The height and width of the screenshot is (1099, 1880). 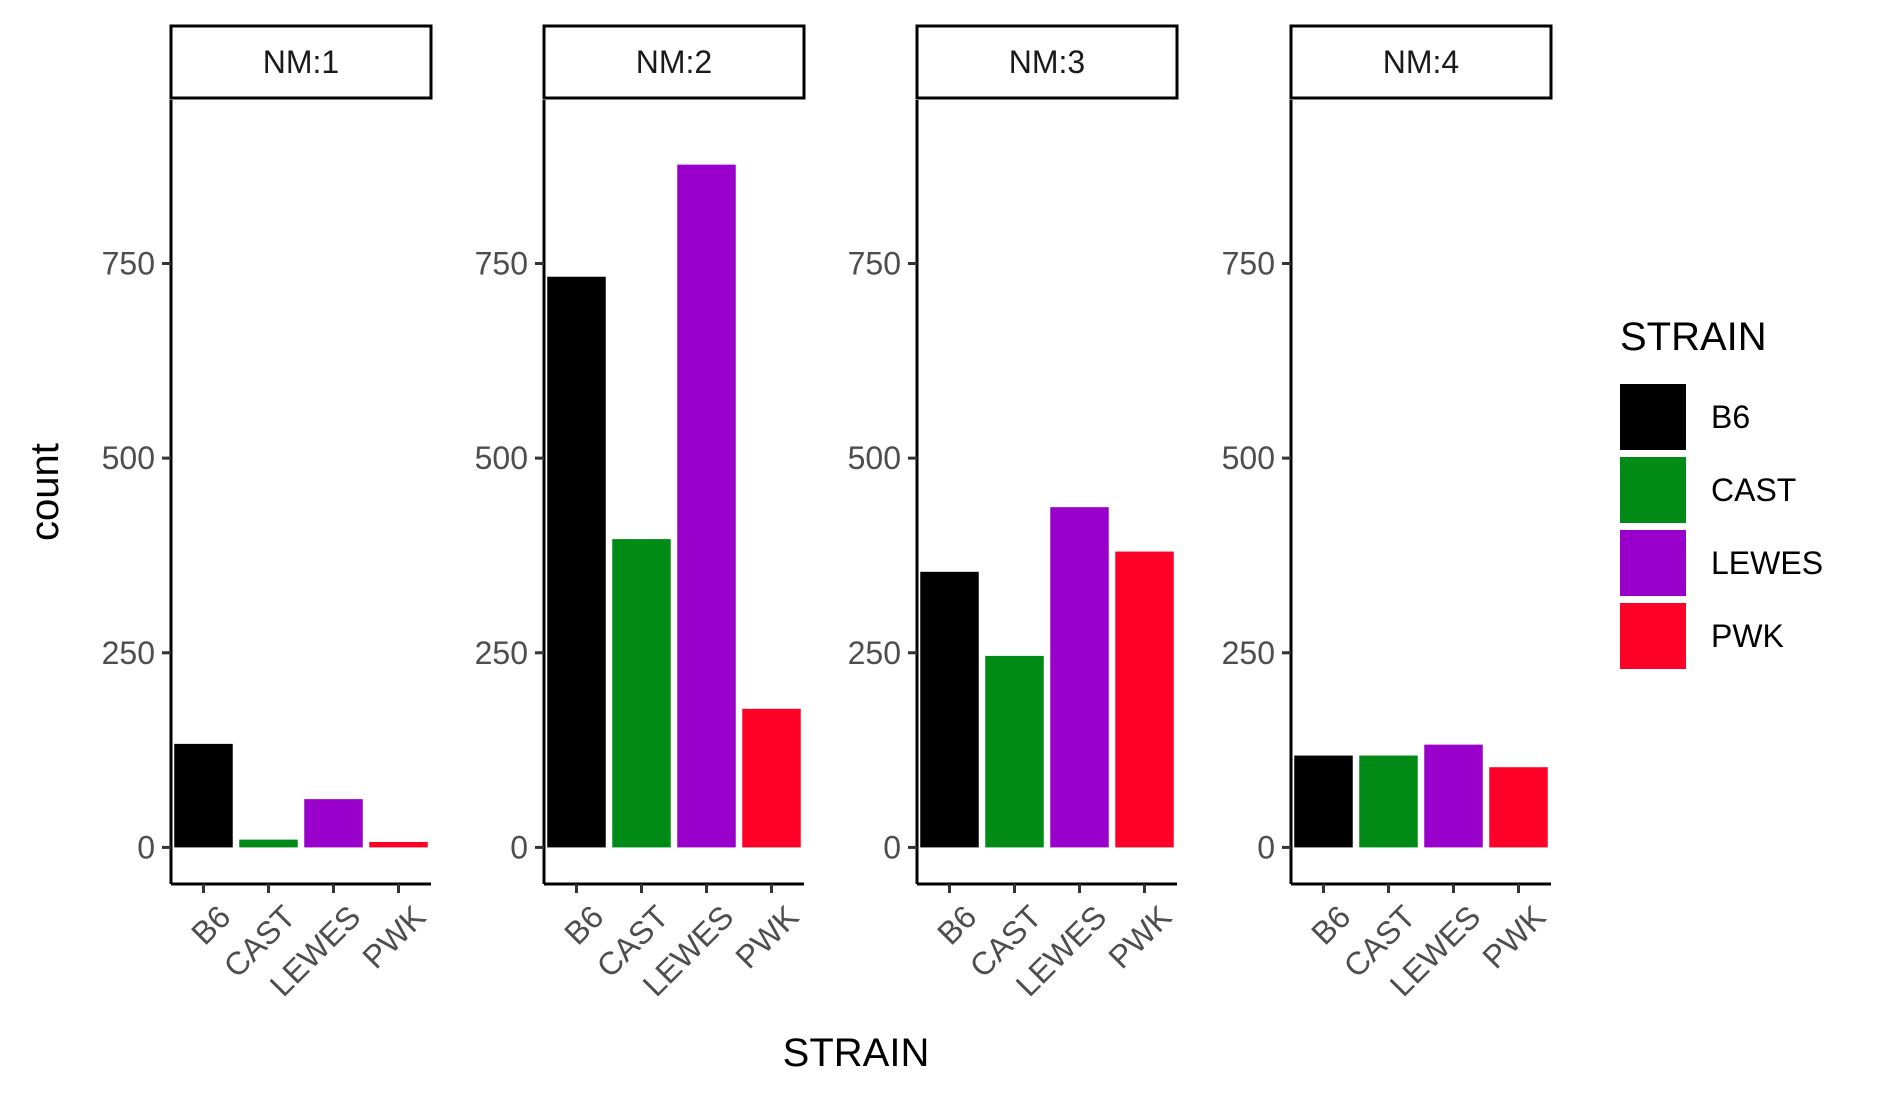 I want to click on facet-strip-label: NM:1, so click(x=301, y=62).